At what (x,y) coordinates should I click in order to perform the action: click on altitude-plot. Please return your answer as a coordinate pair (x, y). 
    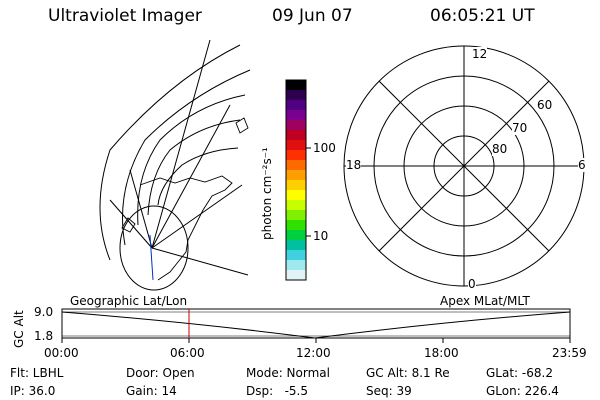
    Looking at the image, I should click on (316, 325).